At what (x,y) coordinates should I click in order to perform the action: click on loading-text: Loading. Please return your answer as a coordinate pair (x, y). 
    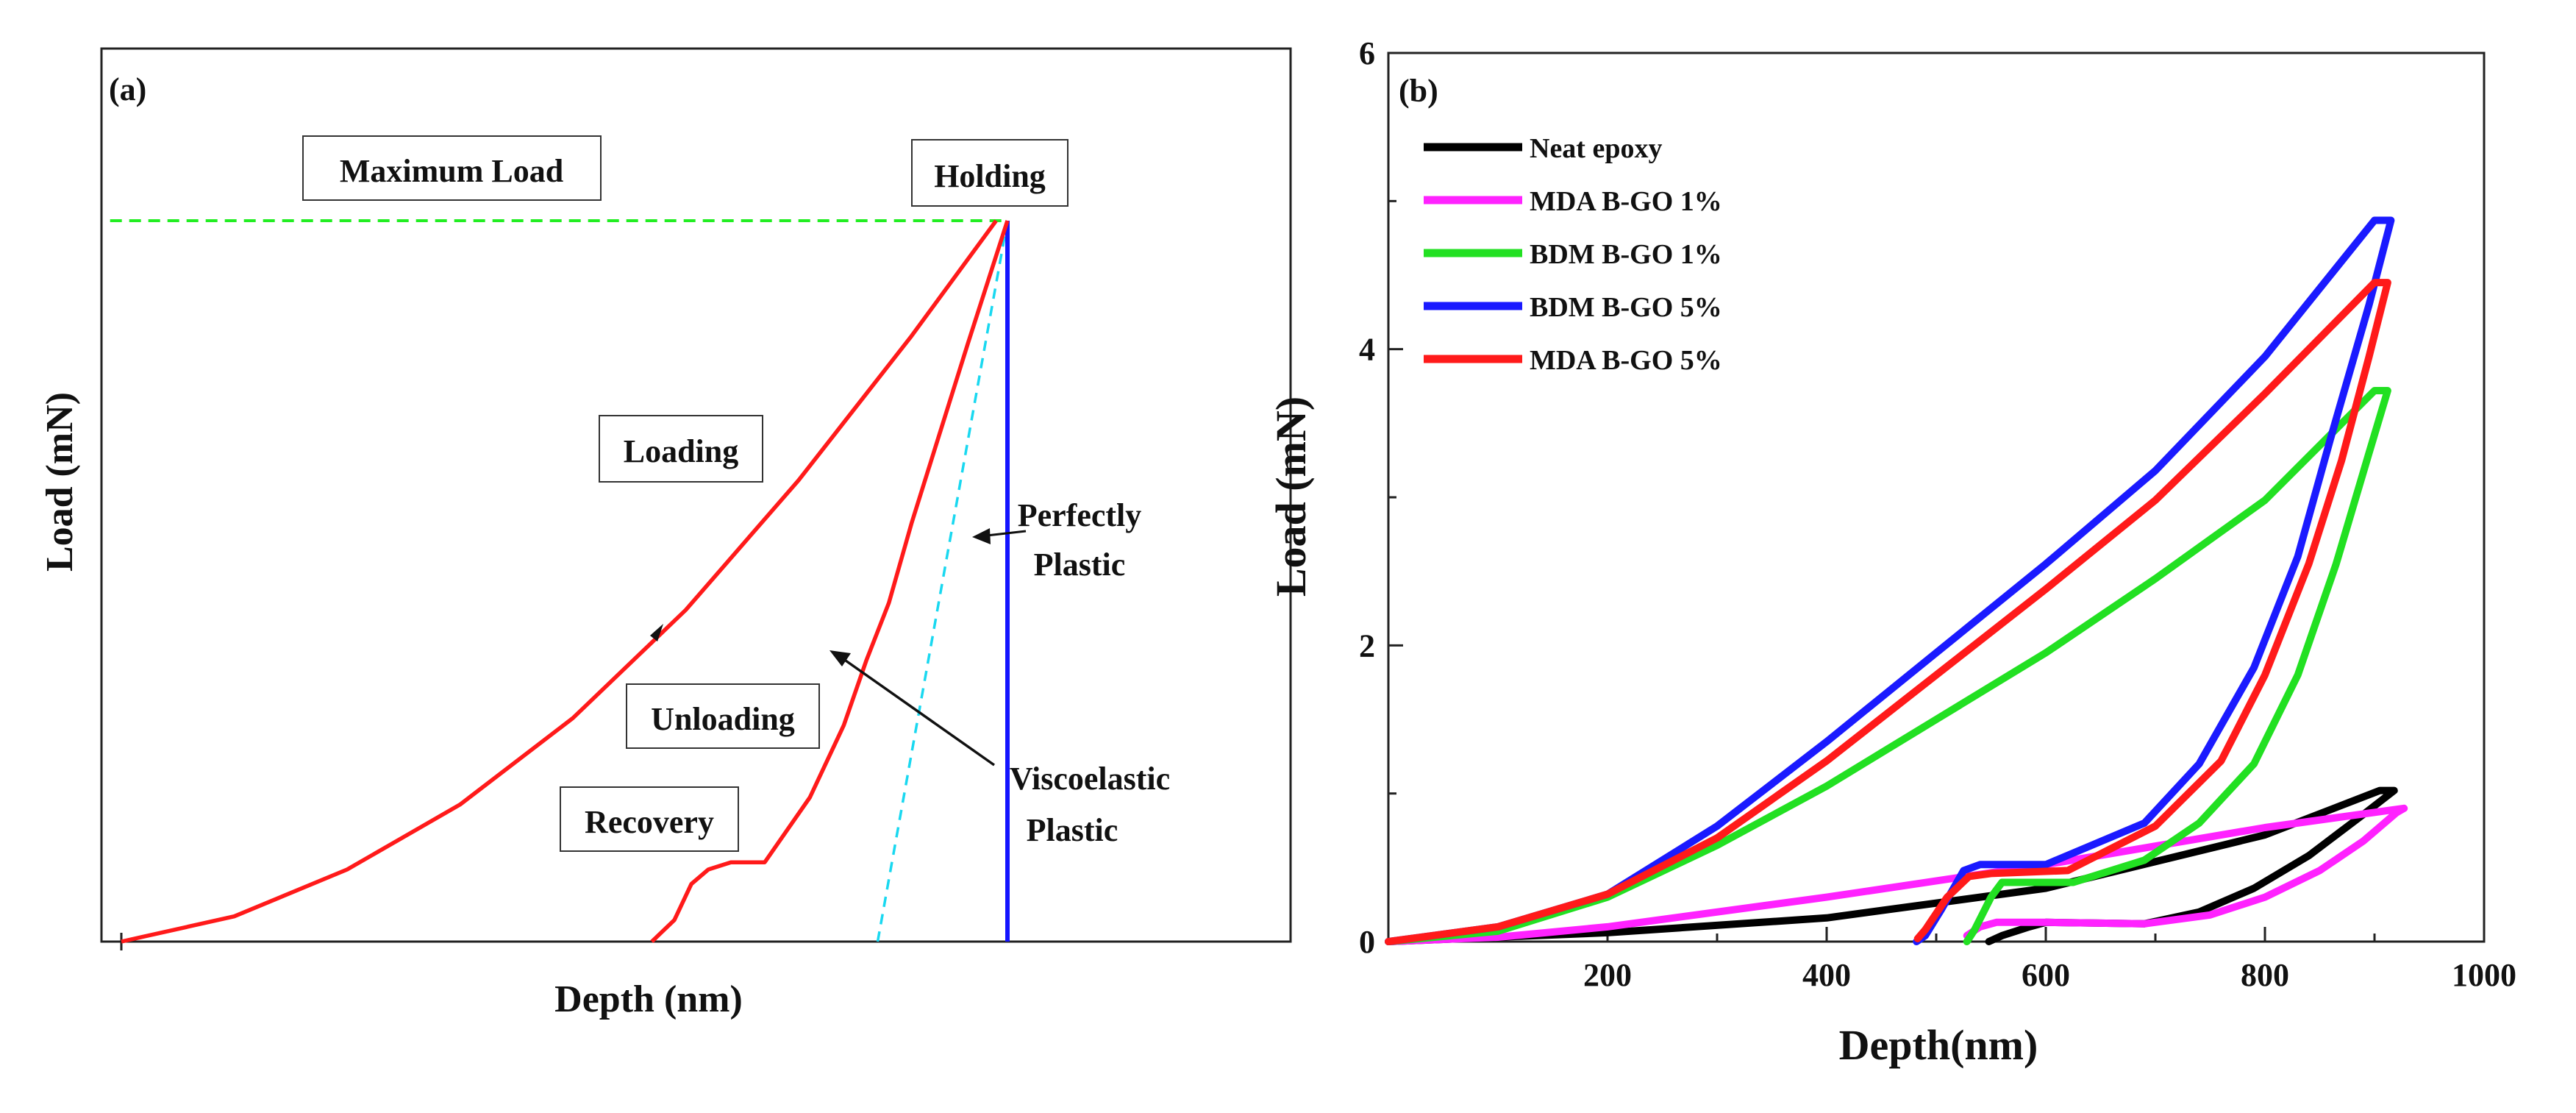
    Looking at the image, I should click on (681, 451).